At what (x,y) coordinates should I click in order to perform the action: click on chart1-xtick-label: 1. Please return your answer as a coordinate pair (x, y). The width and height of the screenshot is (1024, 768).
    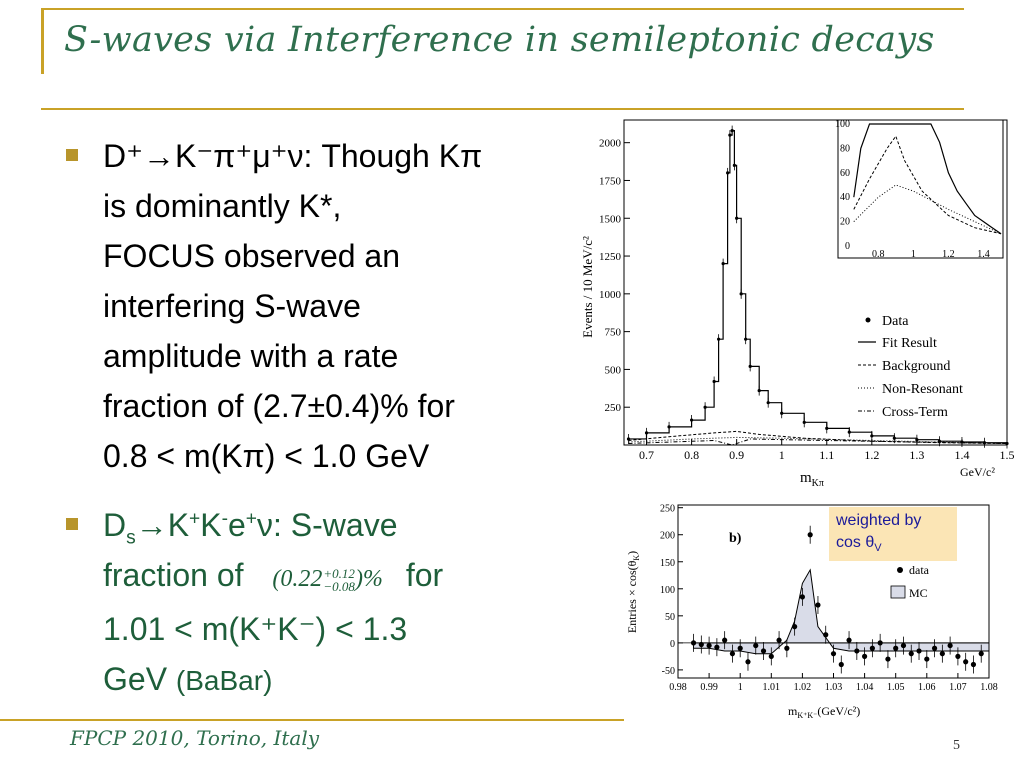
    Looking at the image, I should click on (782, 455).